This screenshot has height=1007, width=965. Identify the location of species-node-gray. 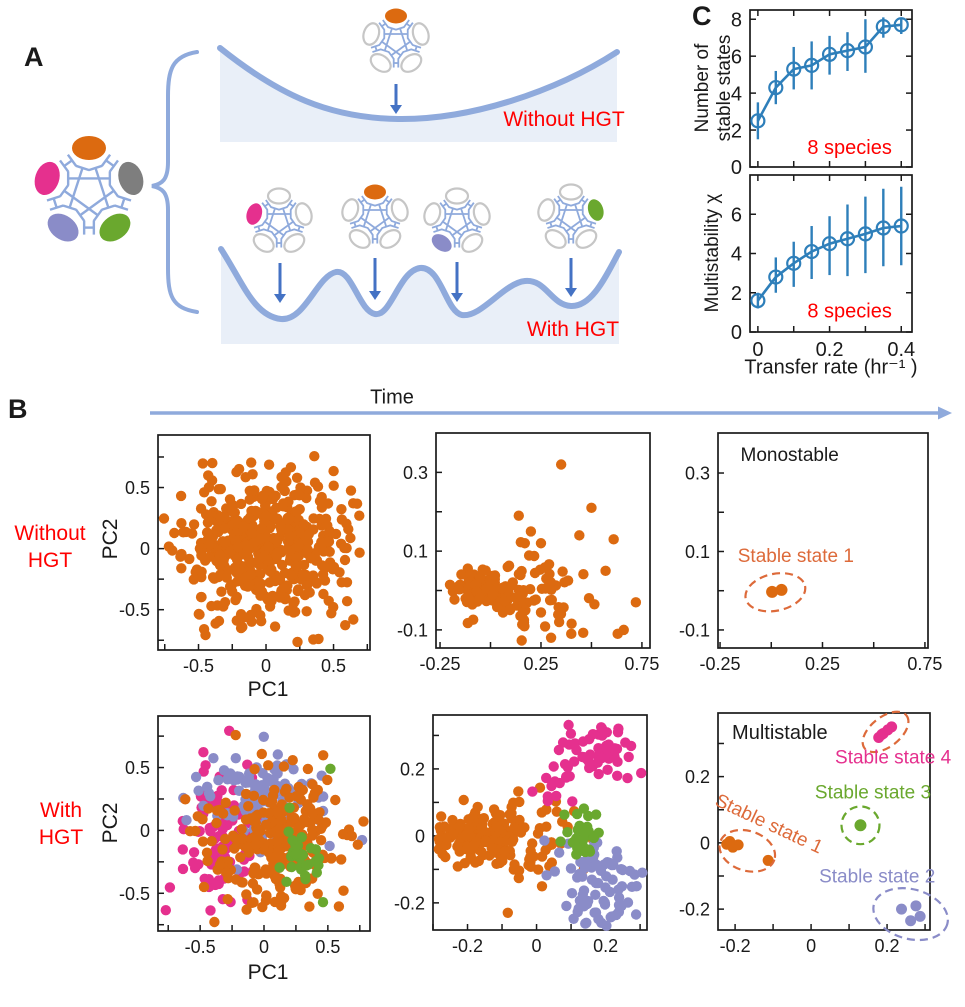
(131, 178).